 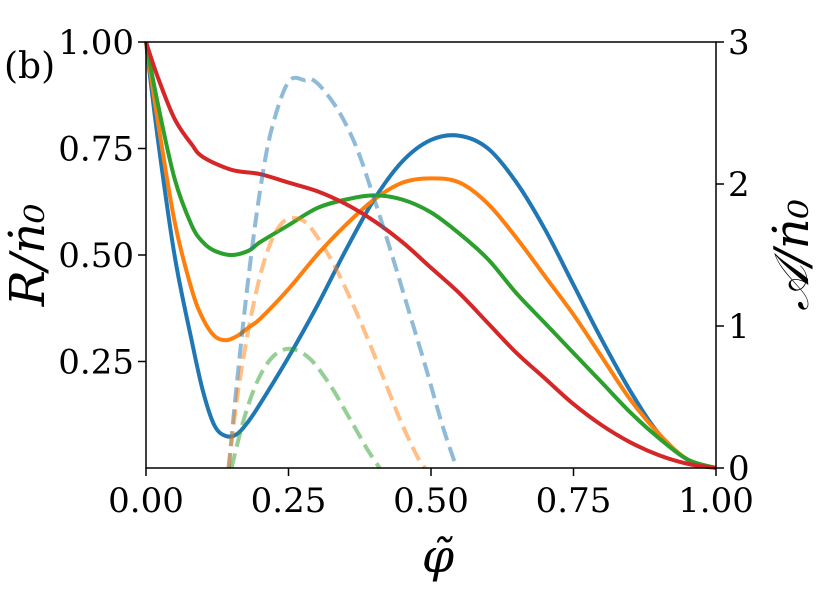 What do you see at coordinates (792, 255) in the screenshot?
I see `y-axis-label-right: 𝒜/ṅ₀` at bounding box center [792, 255].